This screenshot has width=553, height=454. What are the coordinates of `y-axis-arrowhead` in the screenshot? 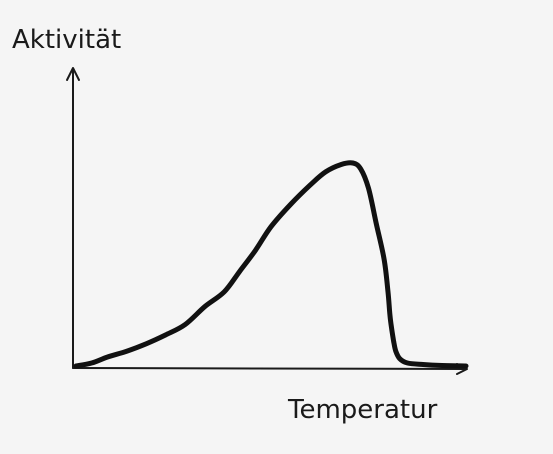 It's located at (73, 74).